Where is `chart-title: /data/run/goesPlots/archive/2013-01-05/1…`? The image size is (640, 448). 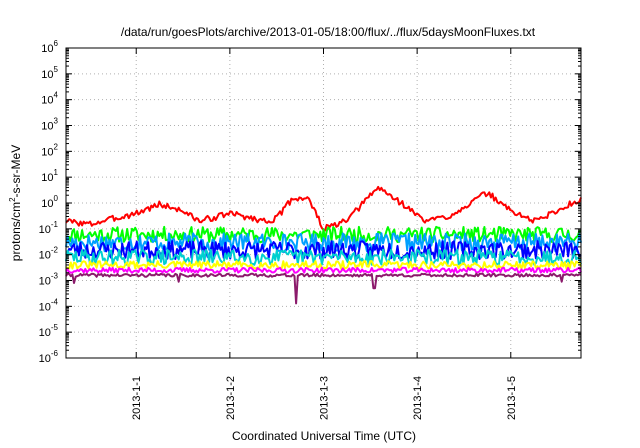
chart-title: /data/run/goesPlots/archive/2013-01-05/1… is located at coordinates (328, 32).